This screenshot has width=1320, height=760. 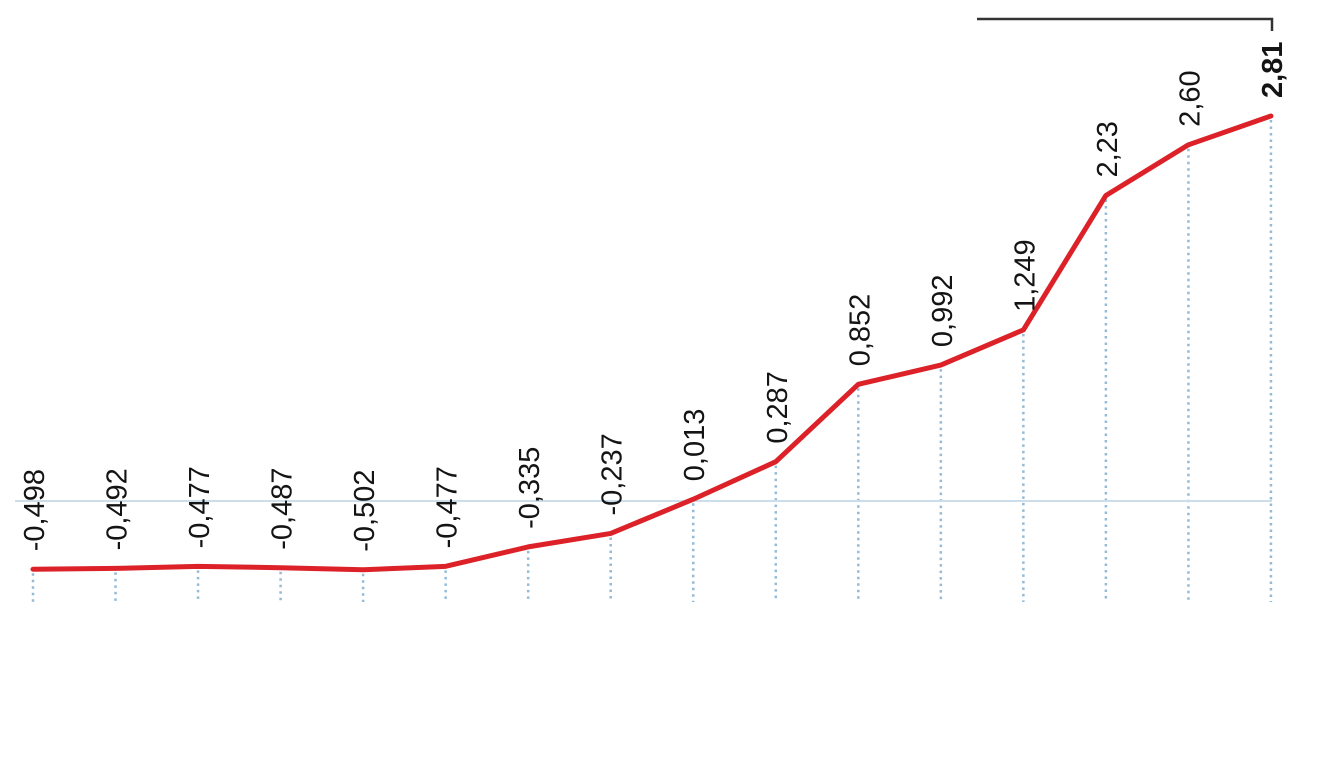 What do you see at coordinates (695, 445) in the screenshot?
I see `value-label: 0,013` at bounding box center [695, 445].